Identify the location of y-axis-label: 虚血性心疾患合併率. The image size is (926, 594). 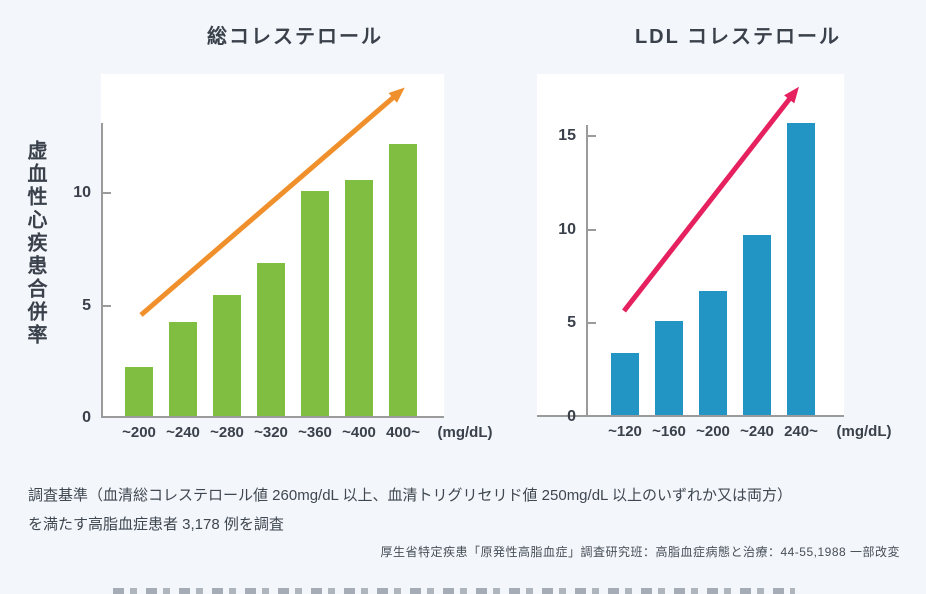
(35, 243).